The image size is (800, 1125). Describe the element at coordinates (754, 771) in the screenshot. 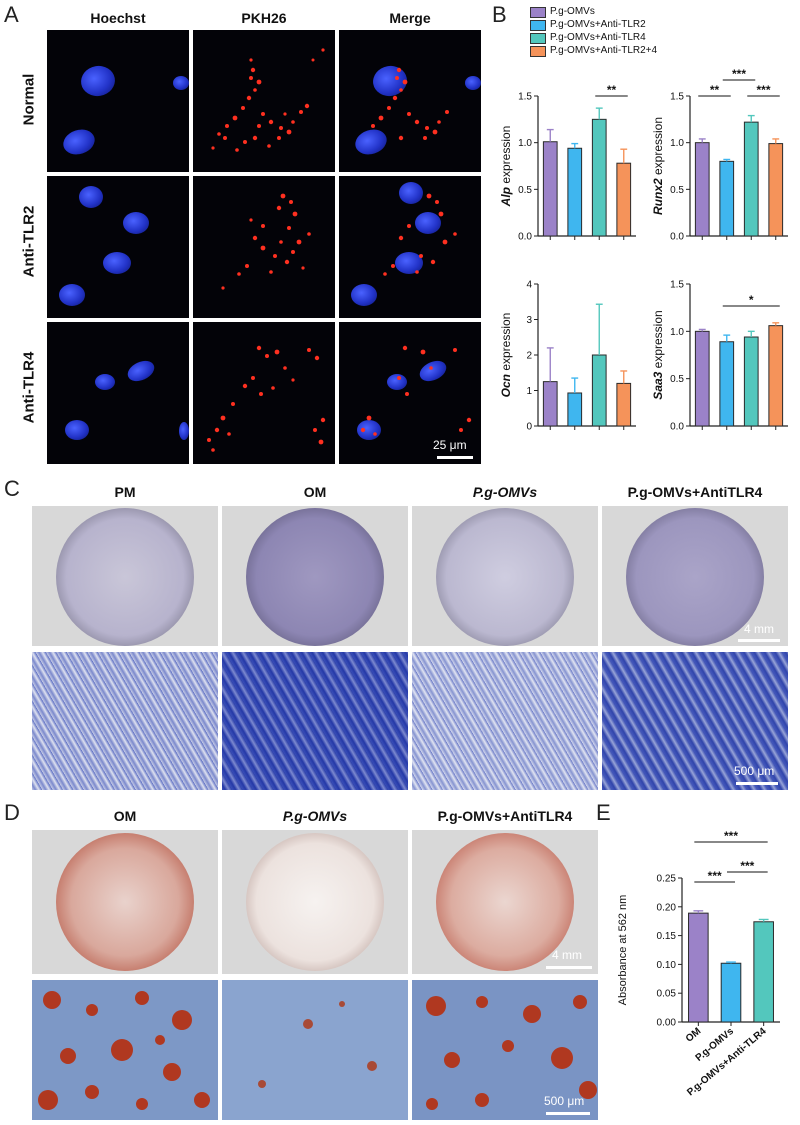

I see `scale-bar-label: 500 μm` at that location.